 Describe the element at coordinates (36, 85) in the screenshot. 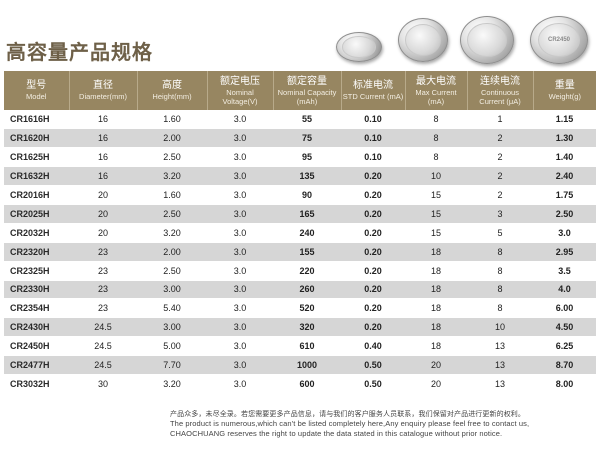

I see `column-header-zh: 型号` at that location.